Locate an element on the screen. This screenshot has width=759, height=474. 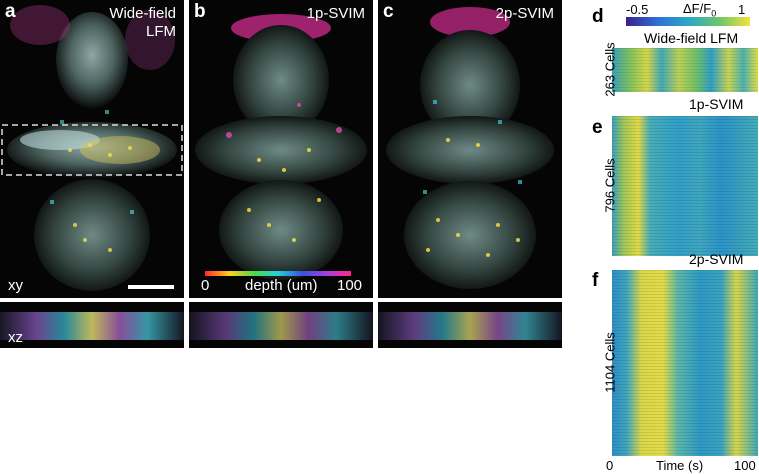
panel-b-mode-title: 1p-SVIM is located at coordinates (335, 13).